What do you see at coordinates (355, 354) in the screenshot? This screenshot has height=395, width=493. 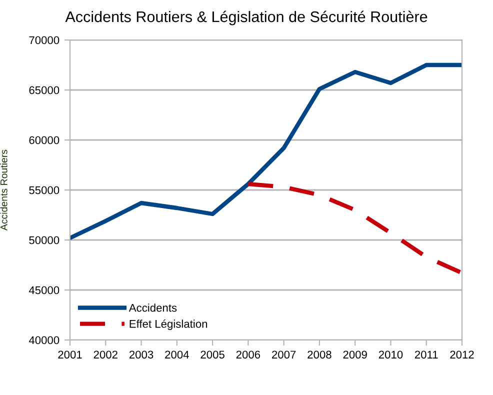 I see `x-tick-label: 2009` at bounding box center [355, 354].